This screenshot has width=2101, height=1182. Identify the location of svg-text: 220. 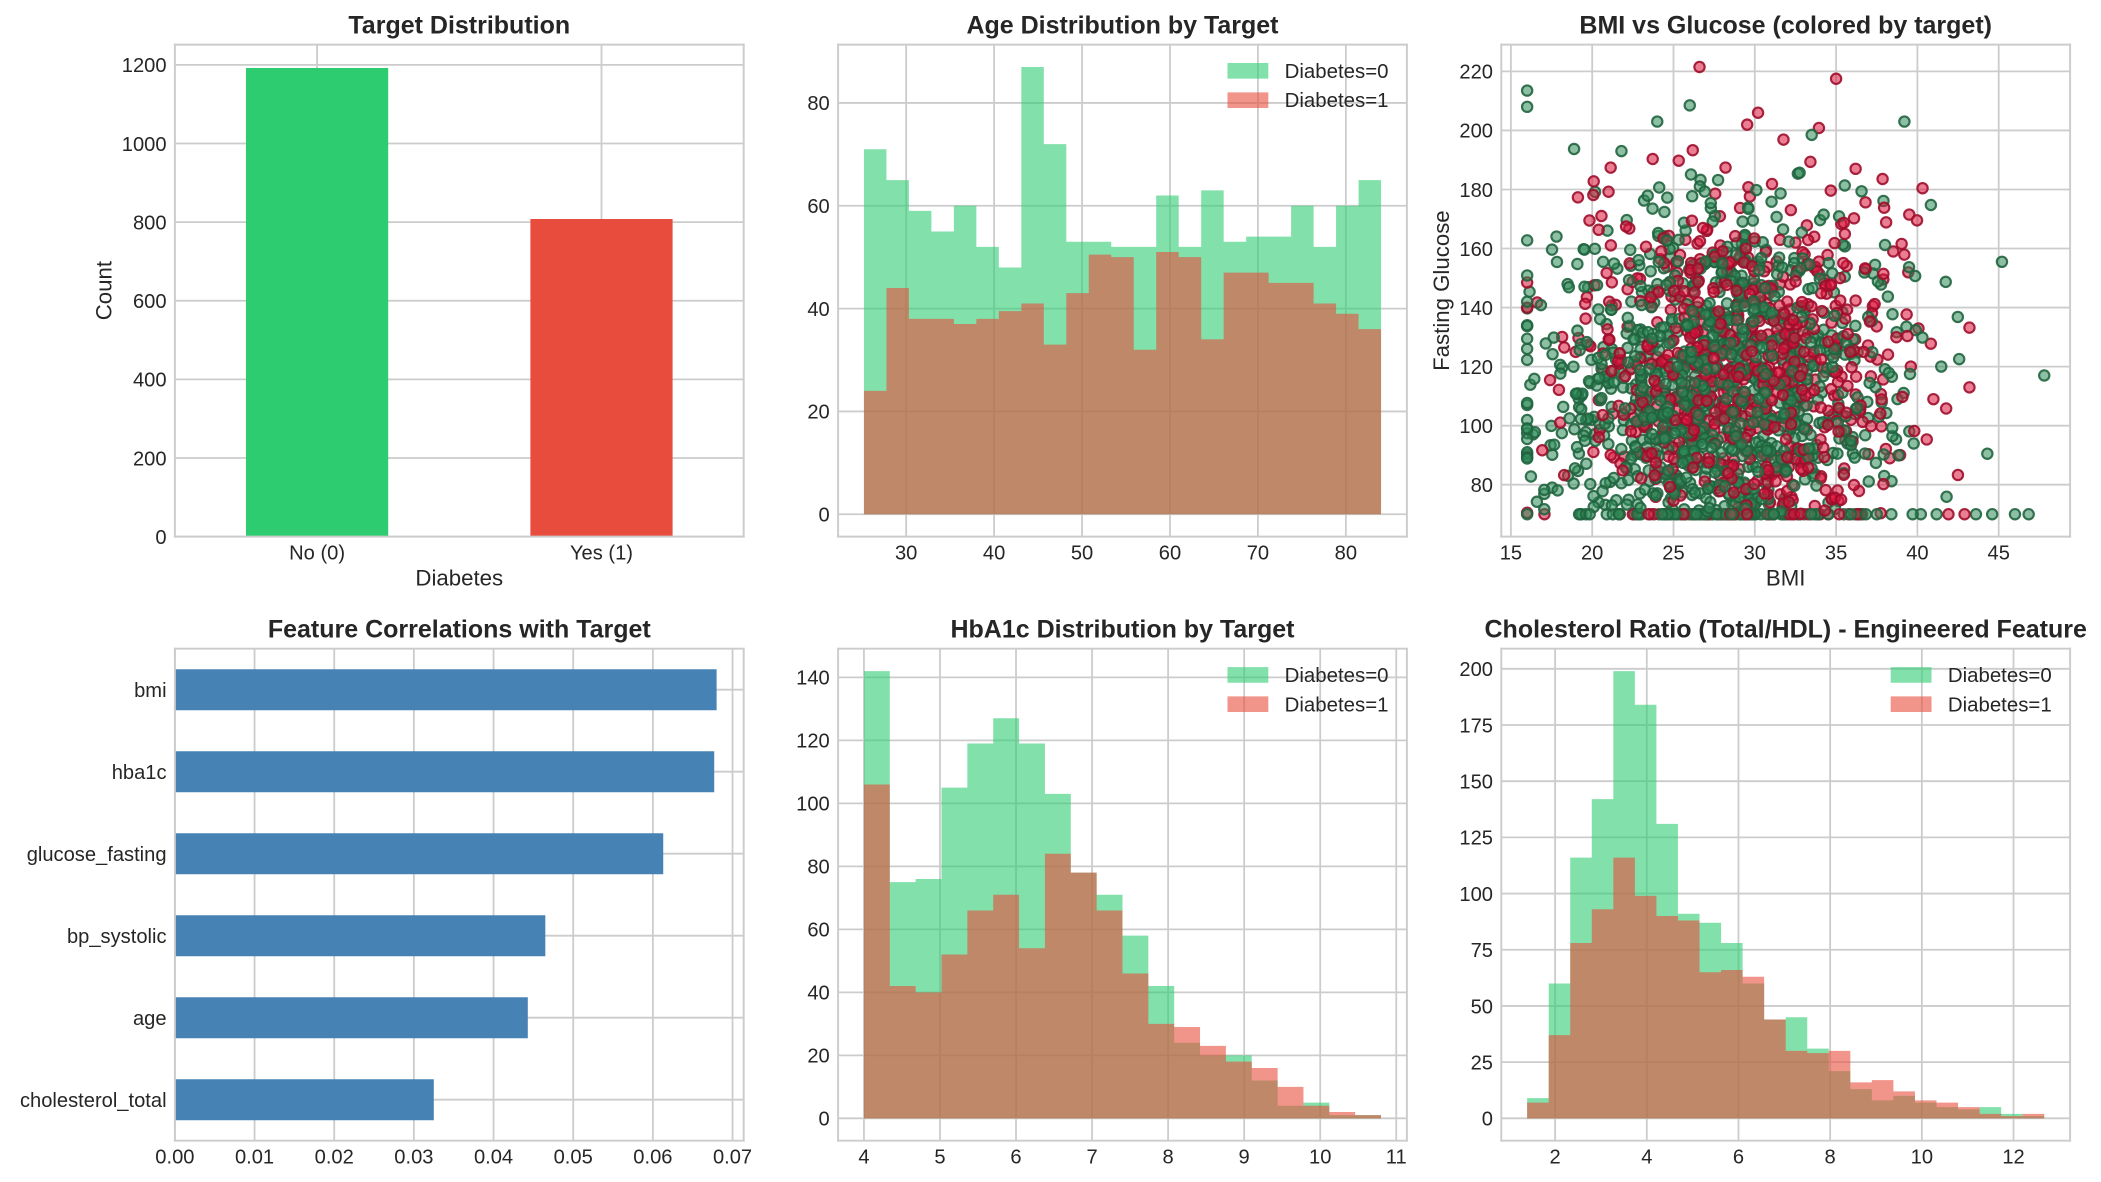
(1476, 73).